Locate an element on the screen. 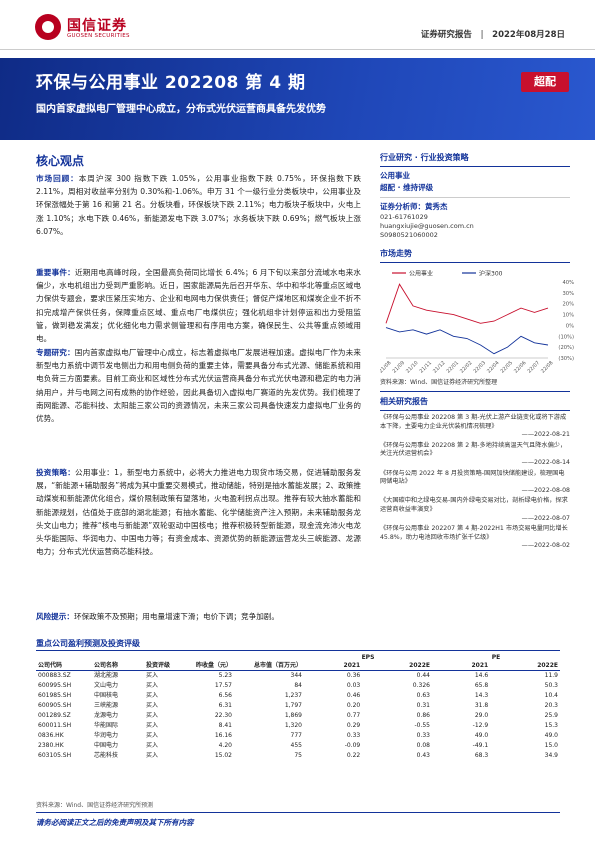 The image size is (595, 842). table-cell: 8.41 is located at coordinates (225, 725).